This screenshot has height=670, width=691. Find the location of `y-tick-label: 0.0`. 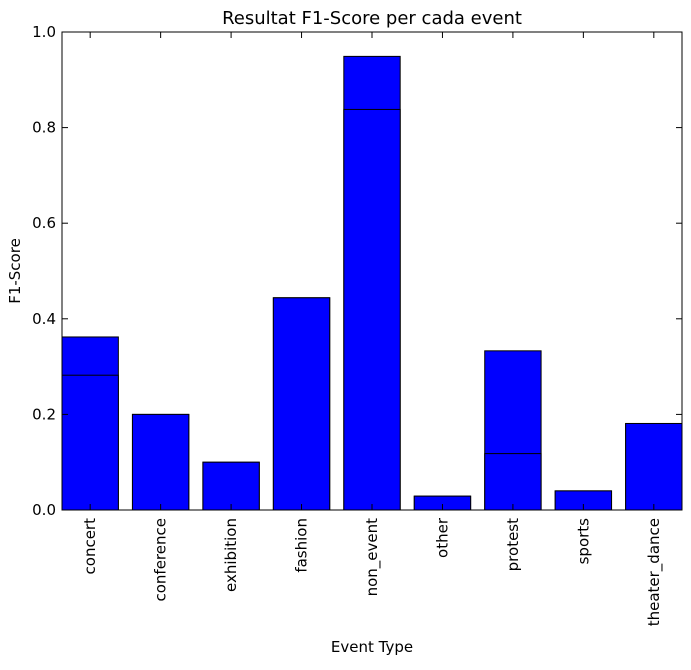

y-tick-label: 0.0 is located at coordinates (44, 510).